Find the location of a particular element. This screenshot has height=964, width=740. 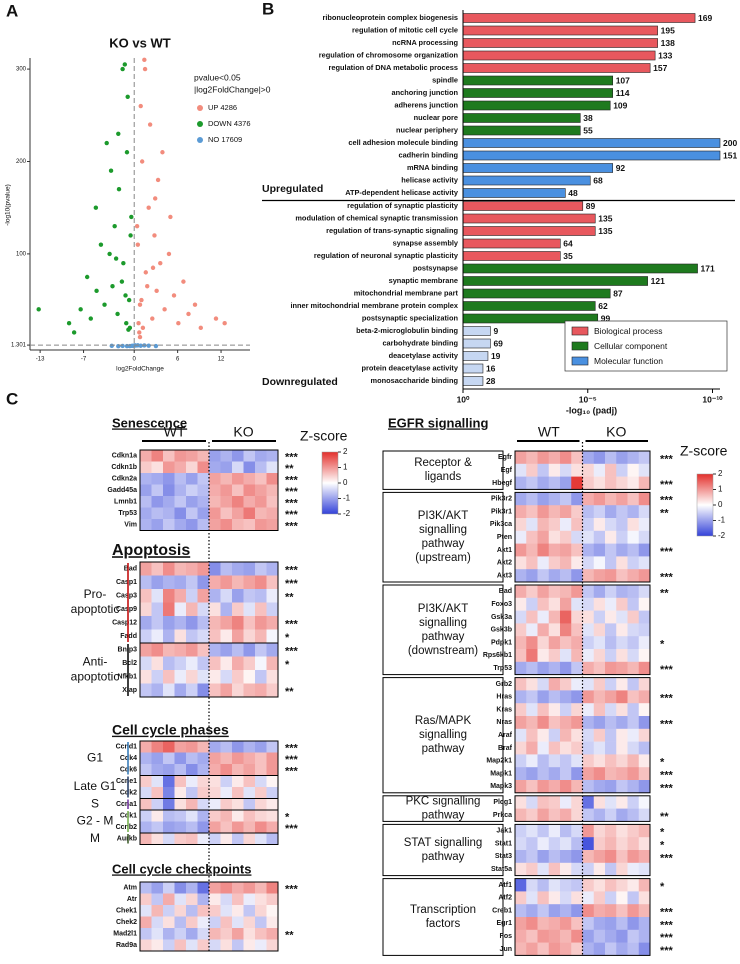

count-label: 151 is located at coordinates (730, 155).